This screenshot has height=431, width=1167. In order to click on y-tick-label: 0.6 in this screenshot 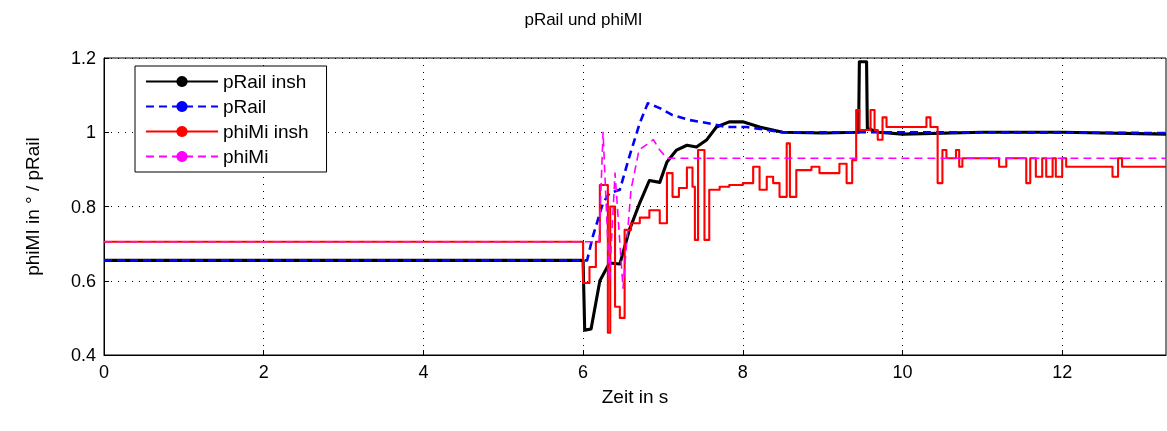, I will do `click(83, 280)`.